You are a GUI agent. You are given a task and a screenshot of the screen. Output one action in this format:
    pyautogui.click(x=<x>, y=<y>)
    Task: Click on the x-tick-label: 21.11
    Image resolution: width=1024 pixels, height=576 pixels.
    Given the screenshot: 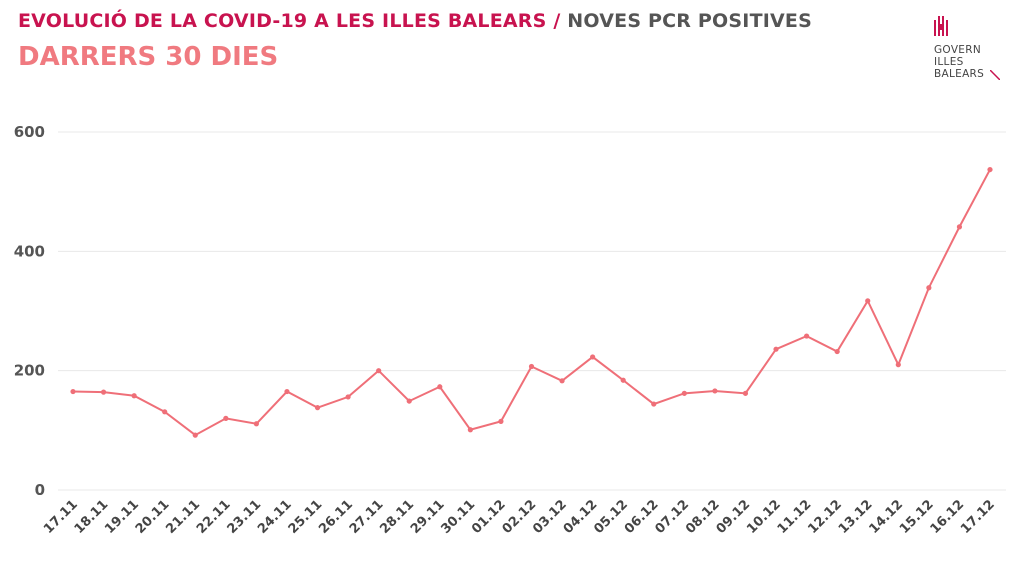 What is the action you would take?
    pyautogui.click(x=183, y=517)
    